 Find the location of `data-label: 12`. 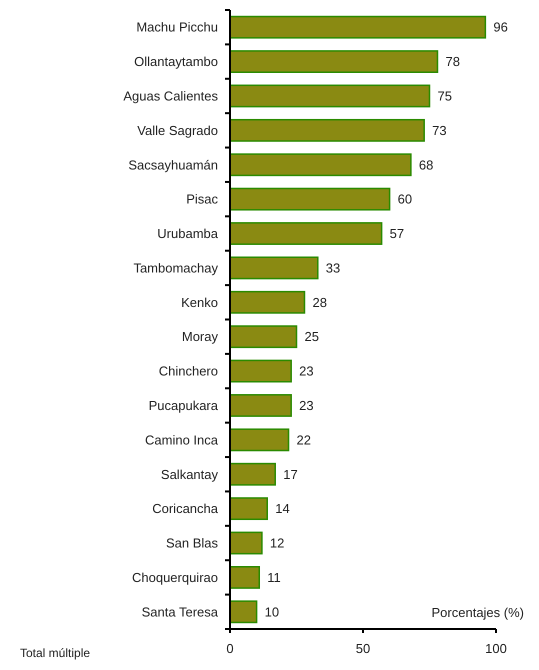

data-label: 12 is located at coordinates (277, 543).